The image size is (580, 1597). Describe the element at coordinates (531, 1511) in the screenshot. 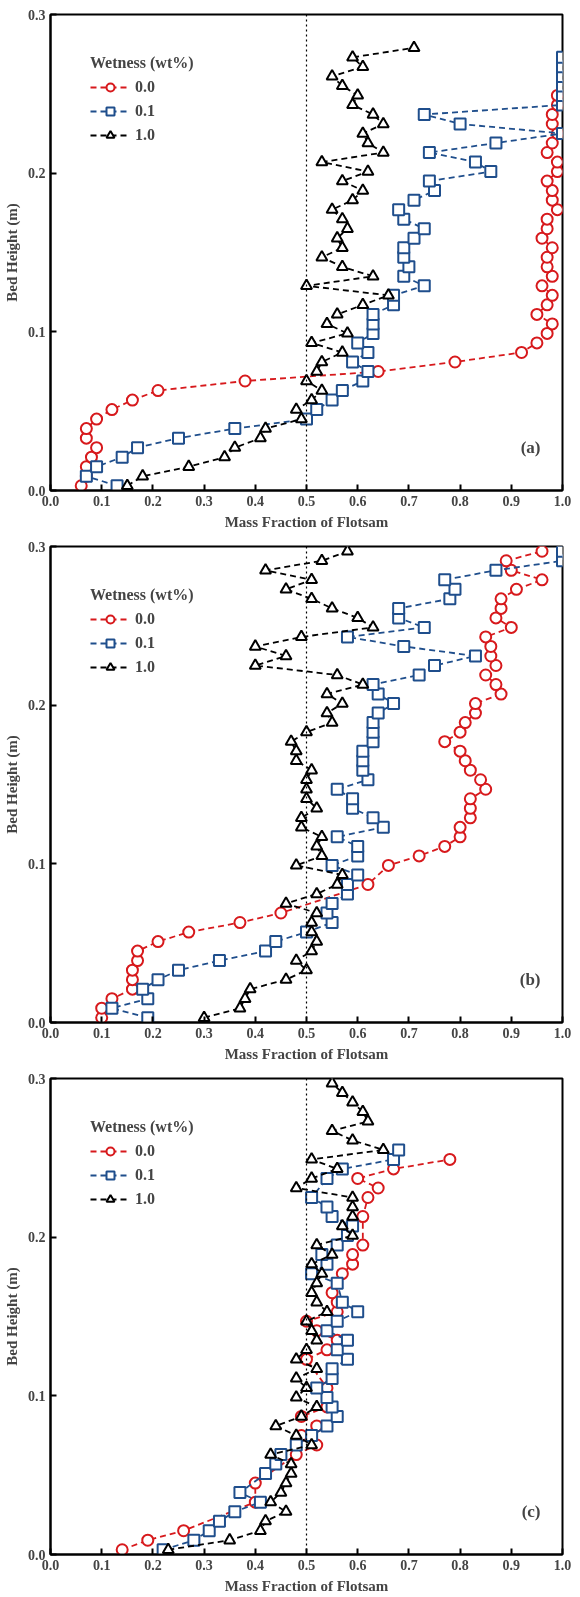

I see `annotation: (c)` at that location.